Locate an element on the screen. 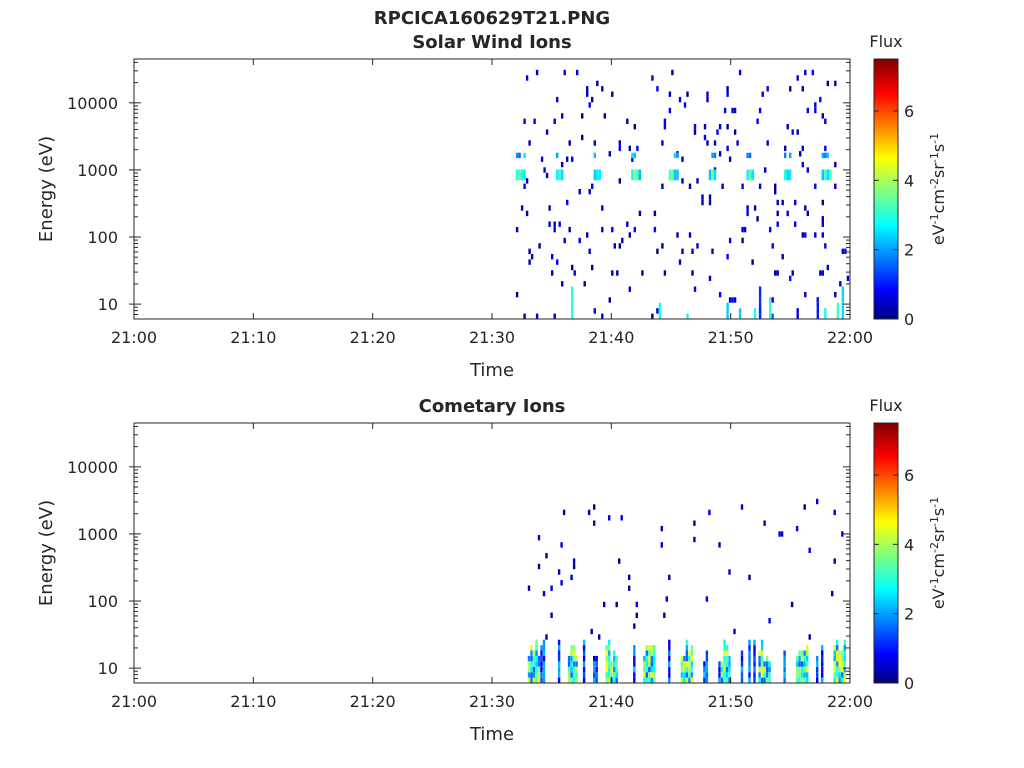 The image size is (1024, 768). y-axis-label: Energy (eV) is located at coordinates (46, 553).